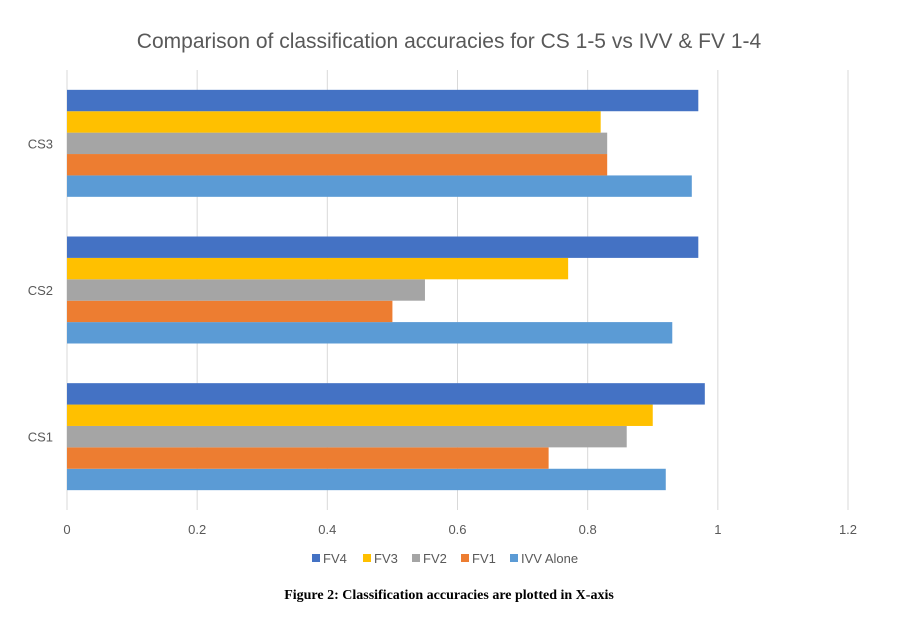 The width and height of the screenshot is (898, 641). I want to click on bar-cs2-fv2, so click(246, 290).